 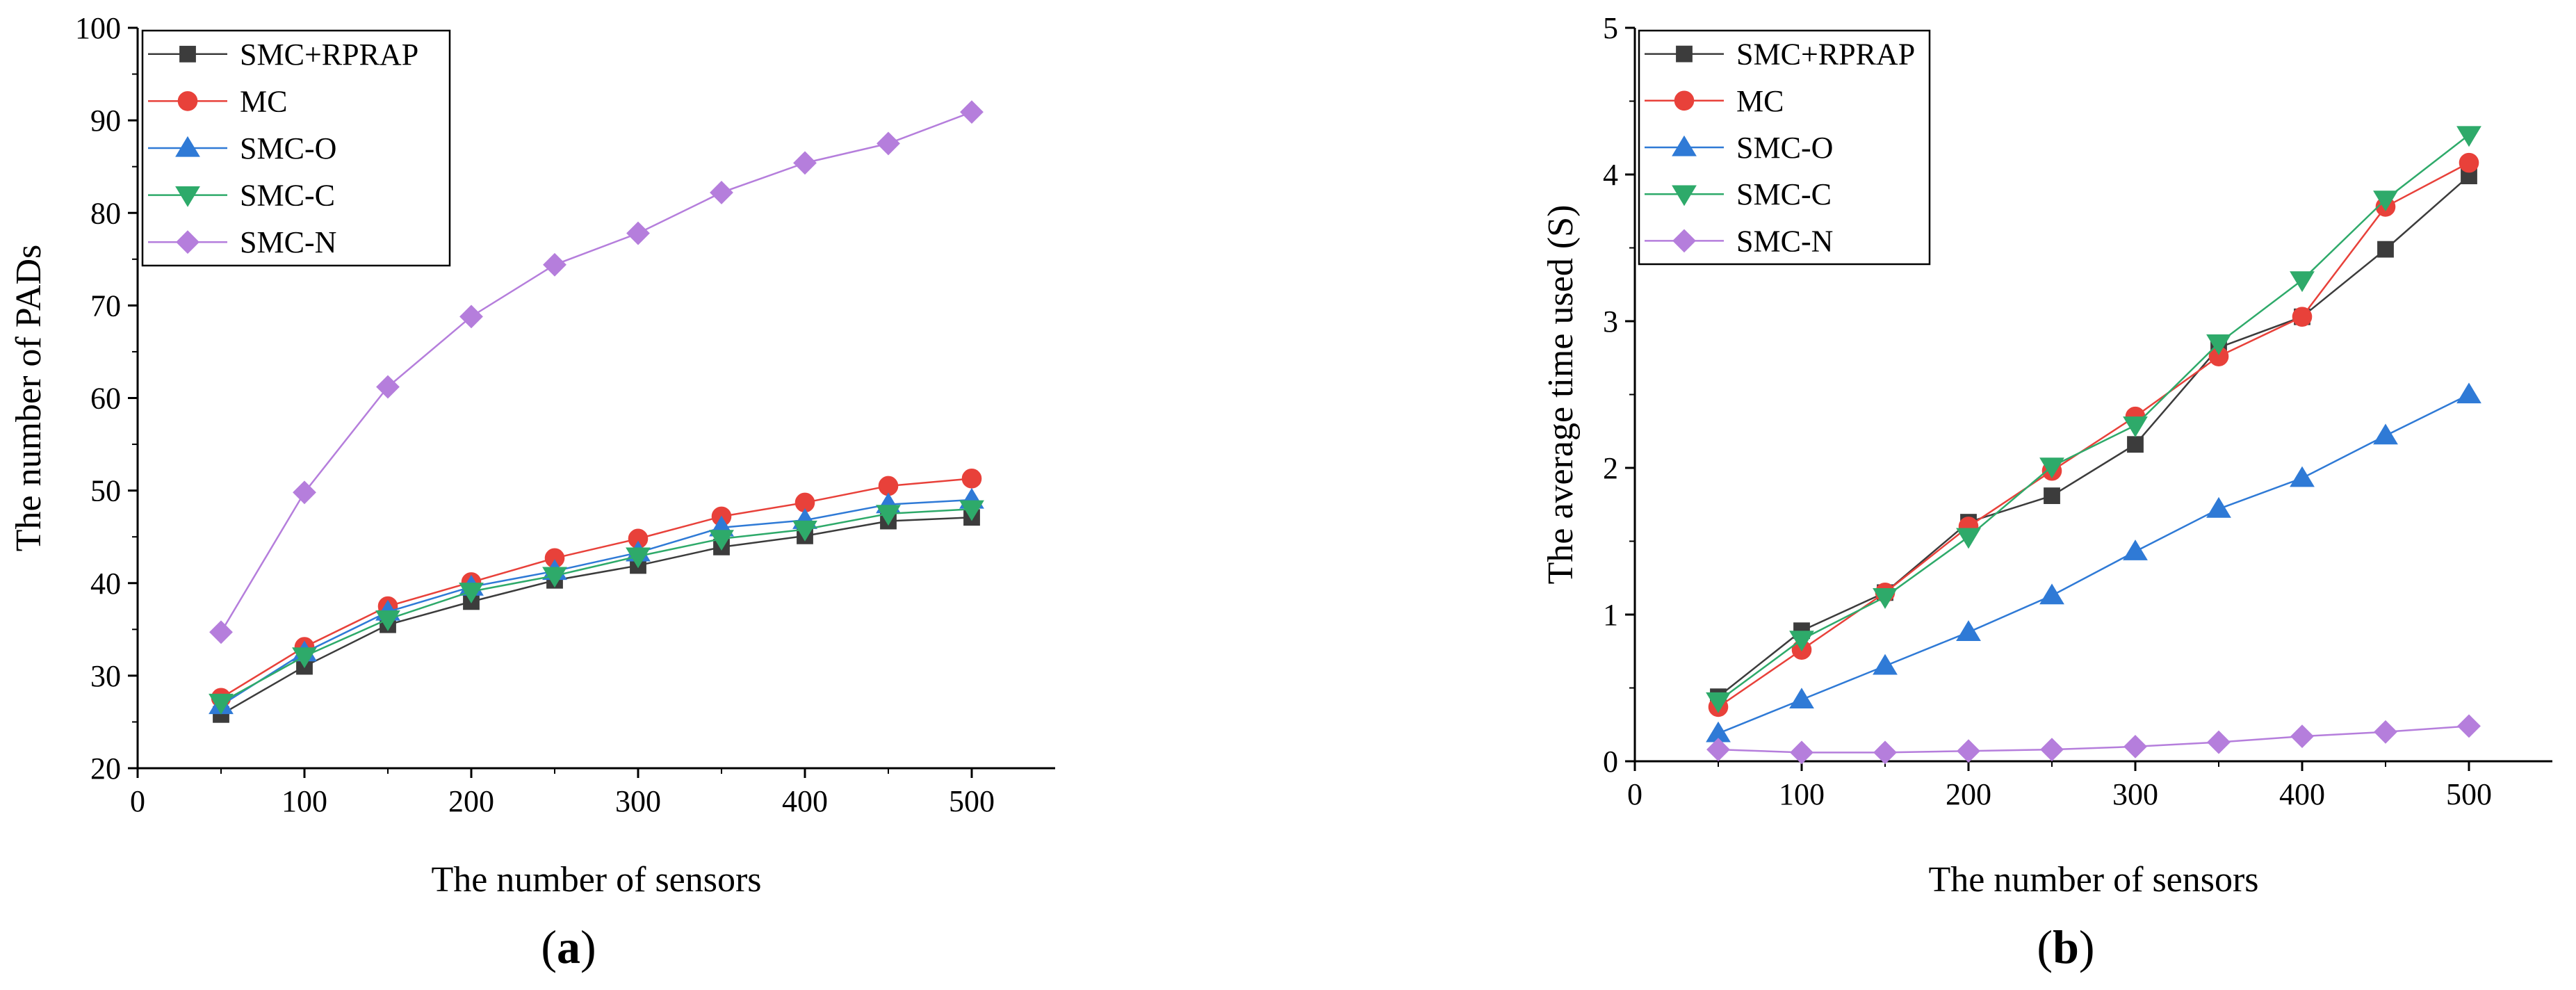 What do you see at coordinates (1802, 794) in the screenshot?
I see `x-tick-label: 100` at bounding box center [1802, 794].